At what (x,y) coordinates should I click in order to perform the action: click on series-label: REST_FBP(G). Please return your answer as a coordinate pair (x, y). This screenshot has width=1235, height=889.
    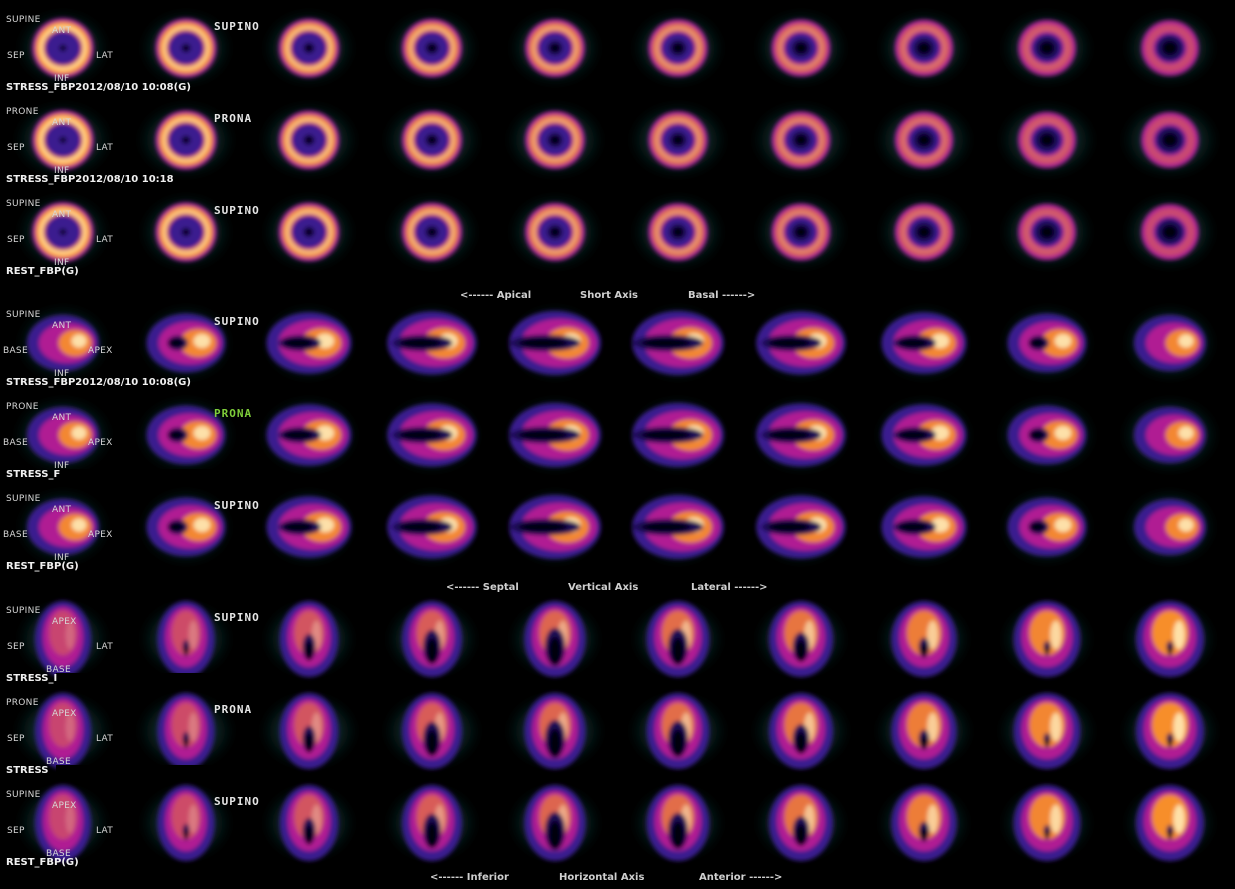
    Looking at the image, I should click on (42, 271).